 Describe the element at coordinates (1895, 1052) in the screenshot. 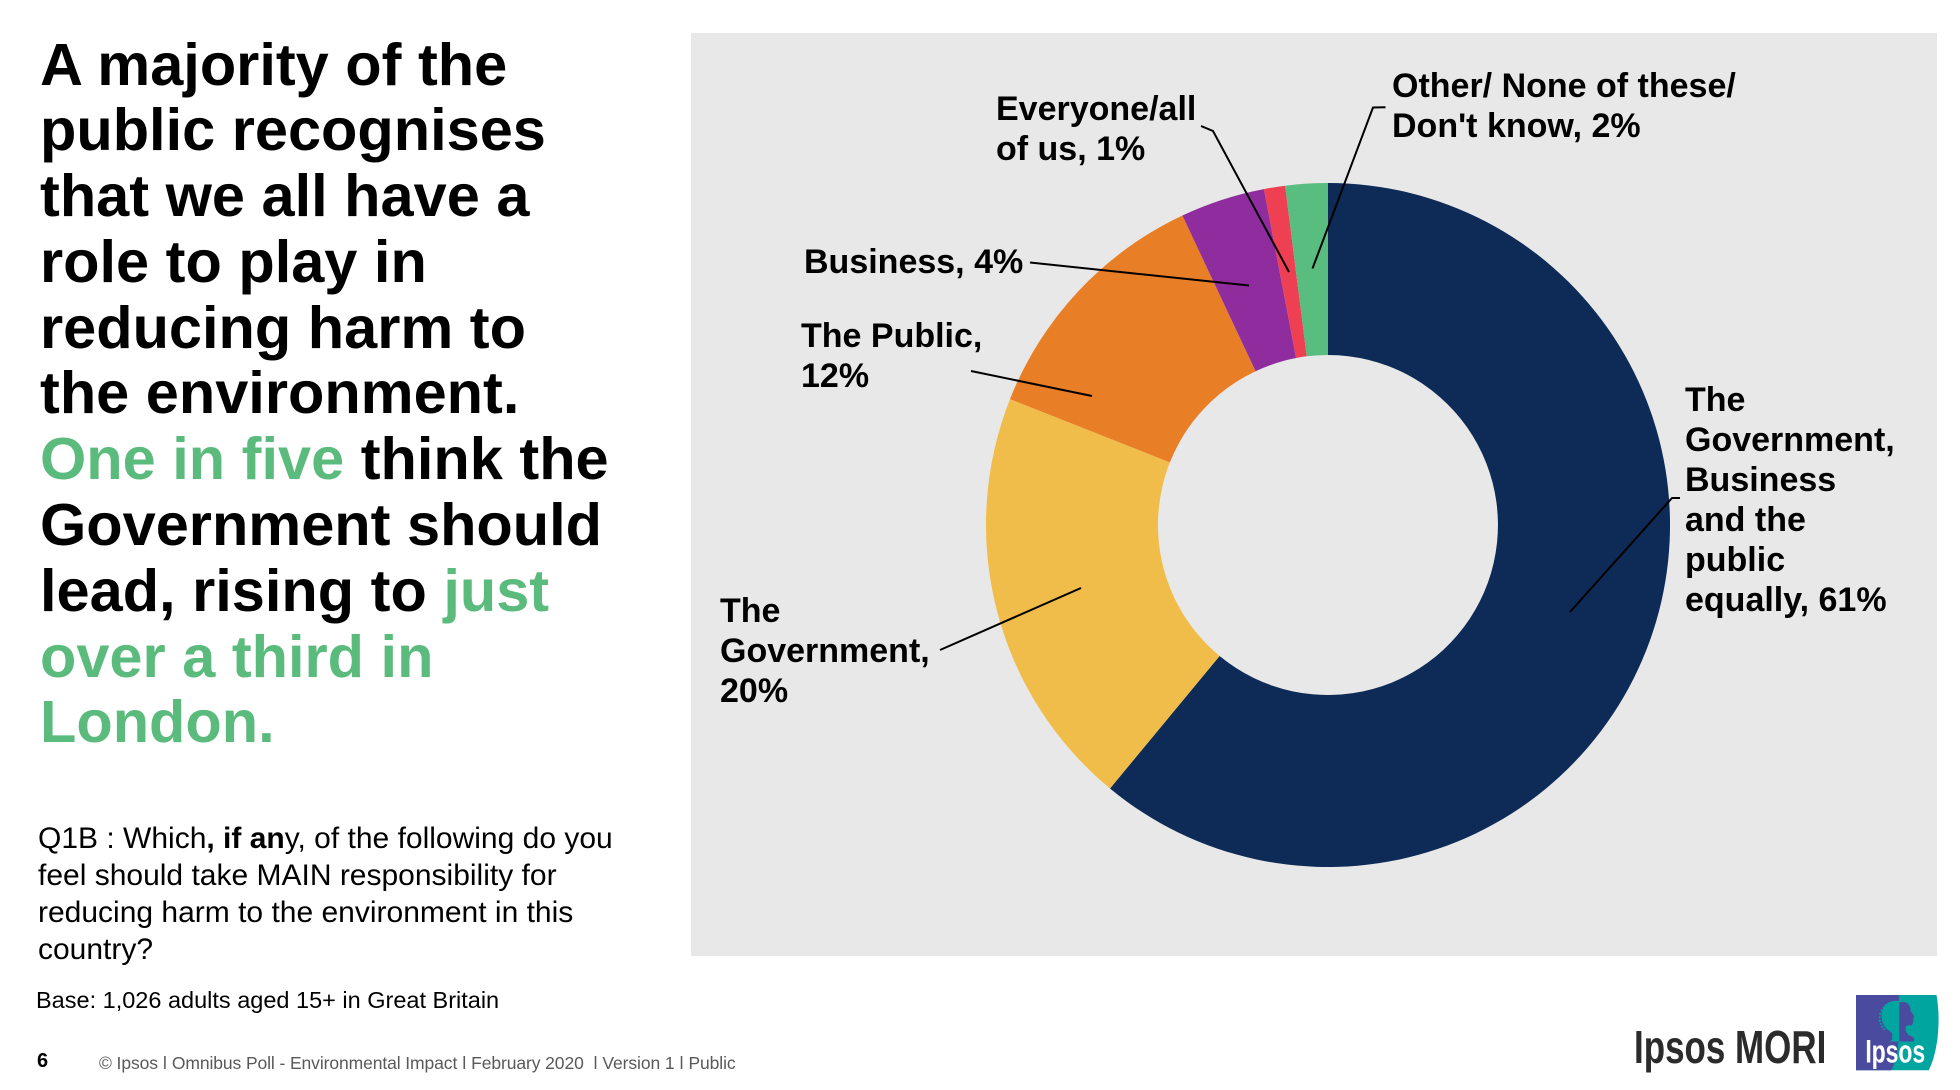

I see `svg-text: Ipsos` at that location.